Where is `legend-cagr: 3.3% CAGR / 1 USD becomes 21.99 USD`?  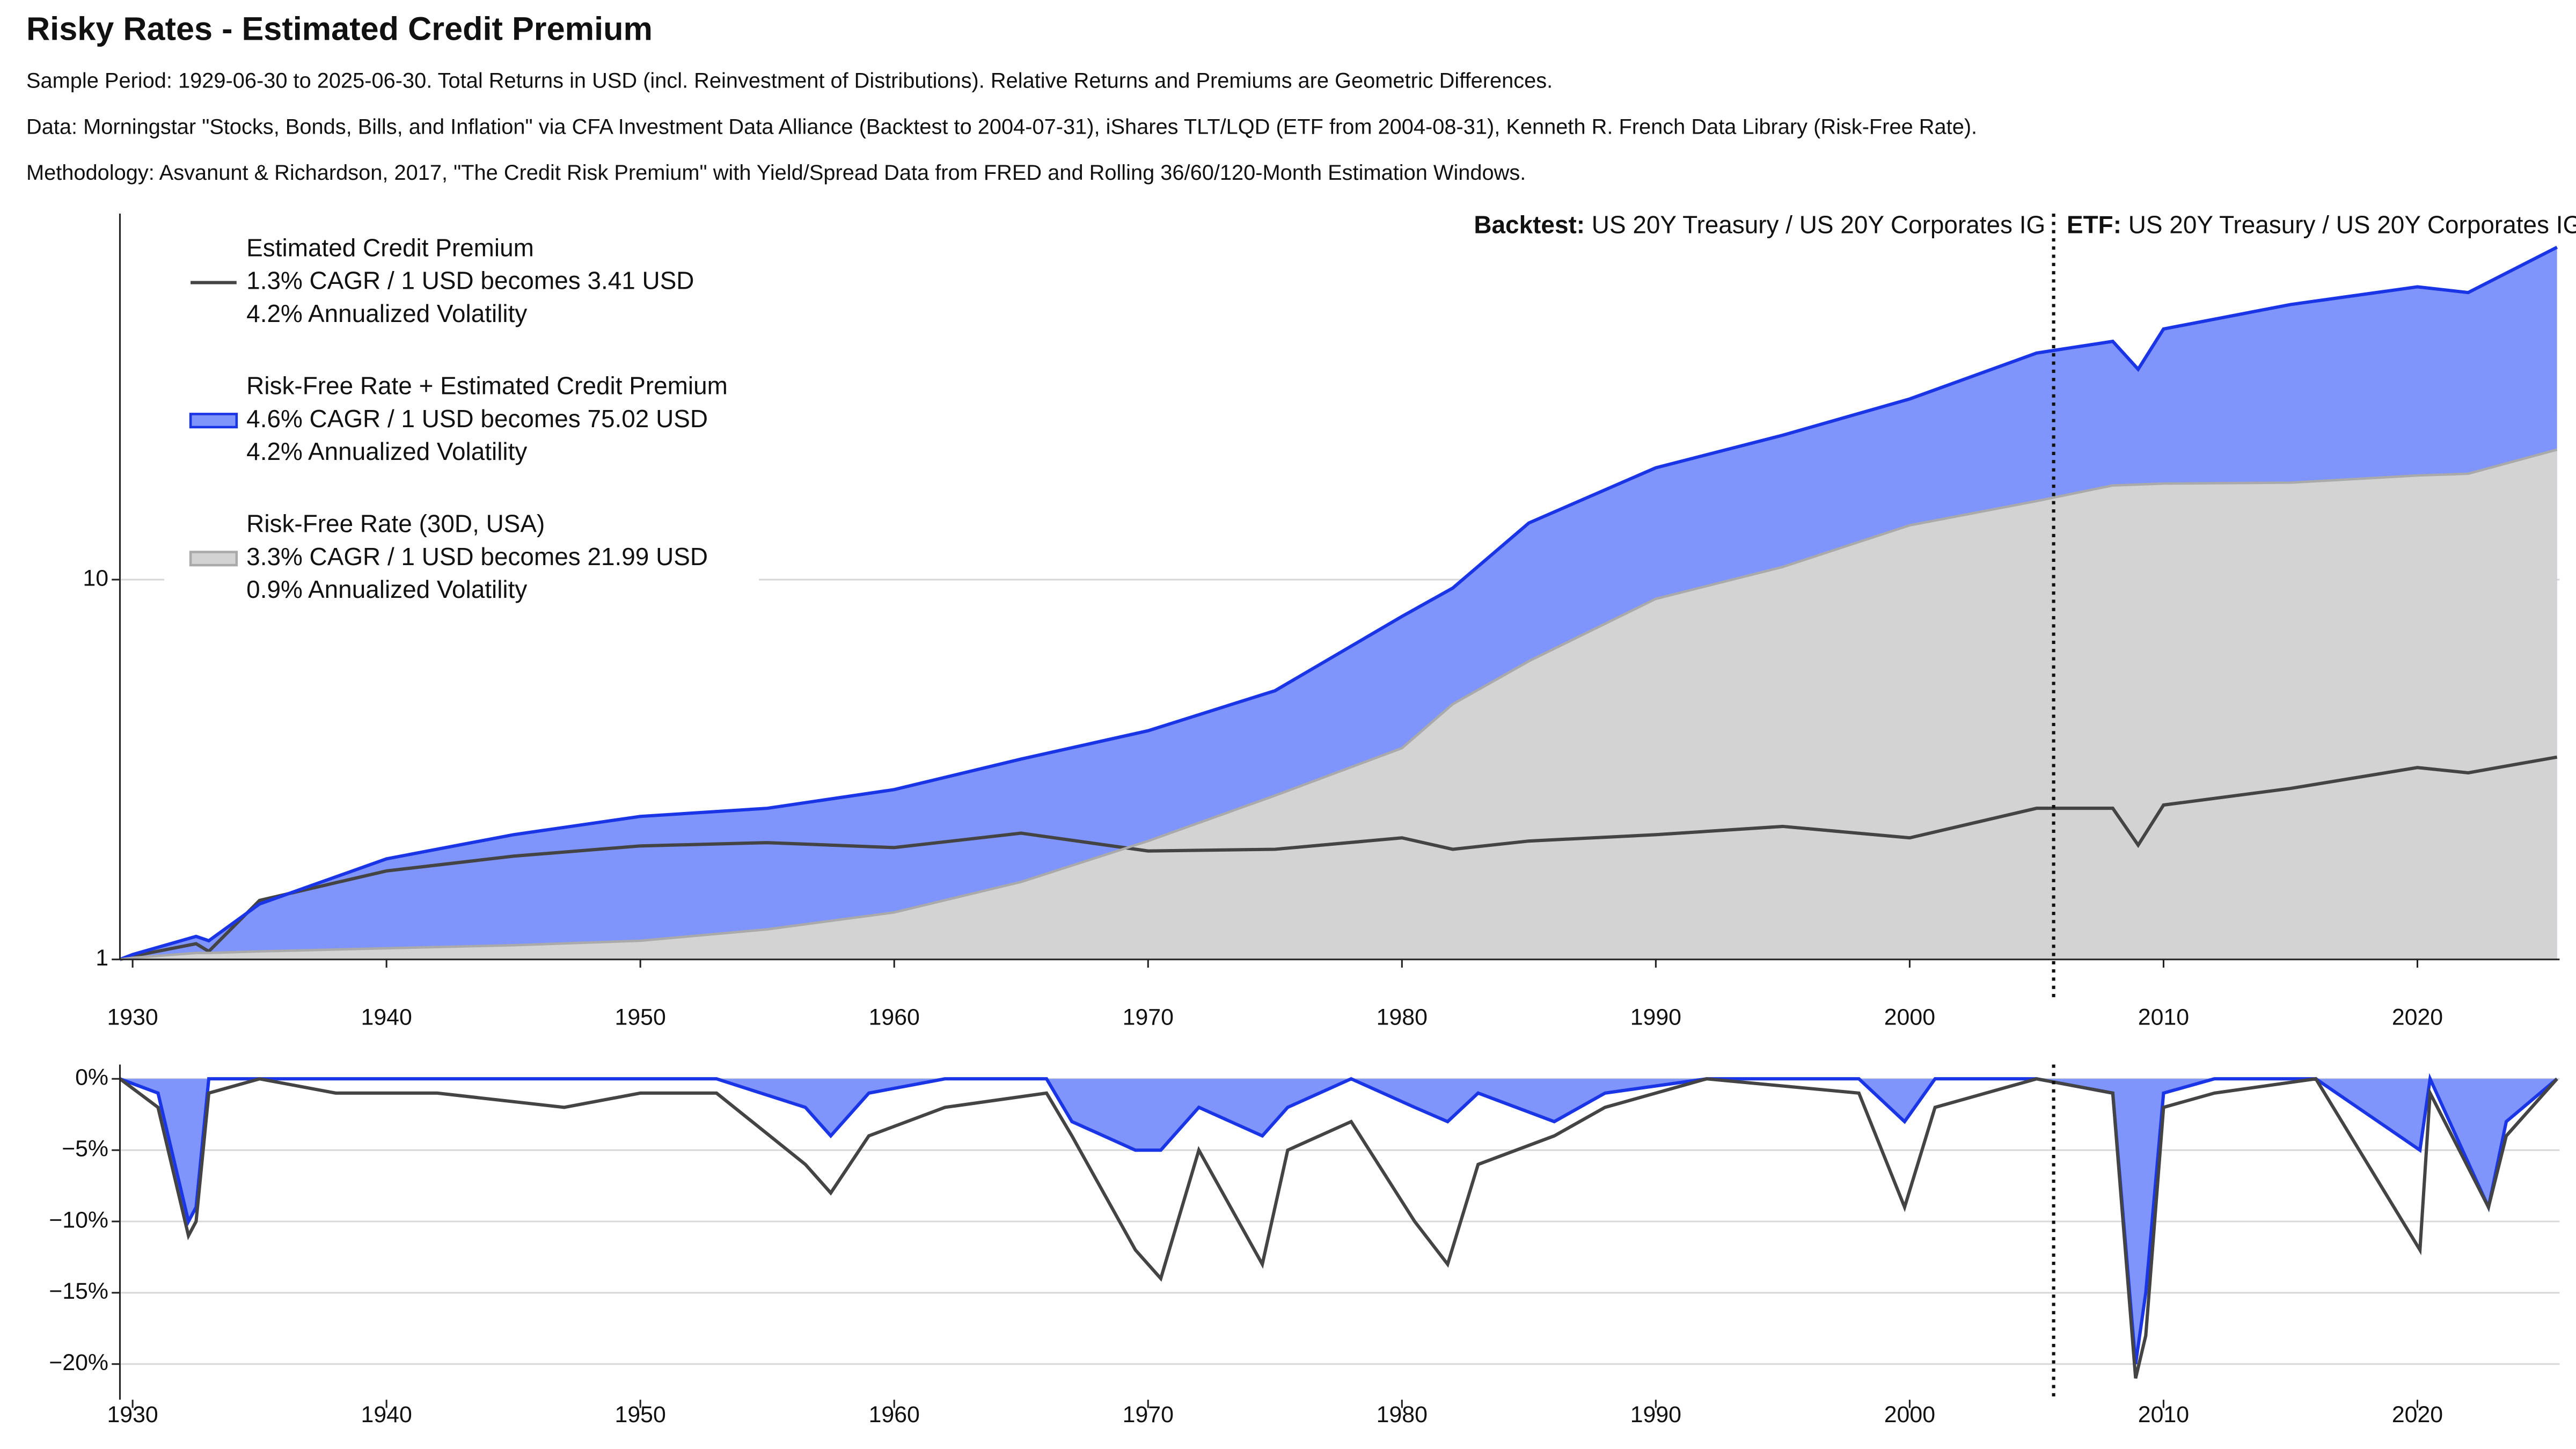 legend-cagr: 3.3% CAGR / 1 USD becomes 21.99 USD is located at coordinates (477, 556).